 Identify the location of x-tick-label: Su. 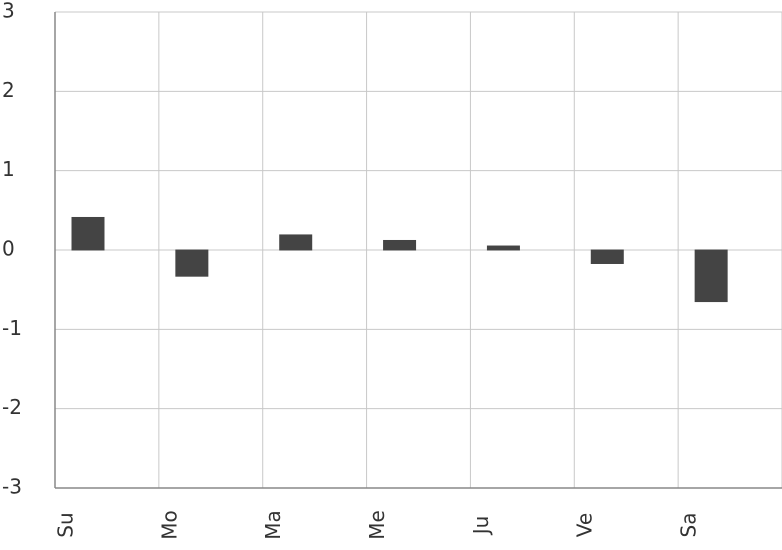
(65, 524).